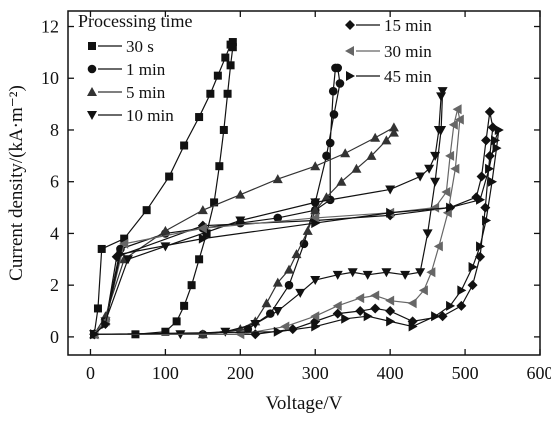 This screenshot has height=421, width=551. I want to click on y-tick-label: 2, so click(54, 285).